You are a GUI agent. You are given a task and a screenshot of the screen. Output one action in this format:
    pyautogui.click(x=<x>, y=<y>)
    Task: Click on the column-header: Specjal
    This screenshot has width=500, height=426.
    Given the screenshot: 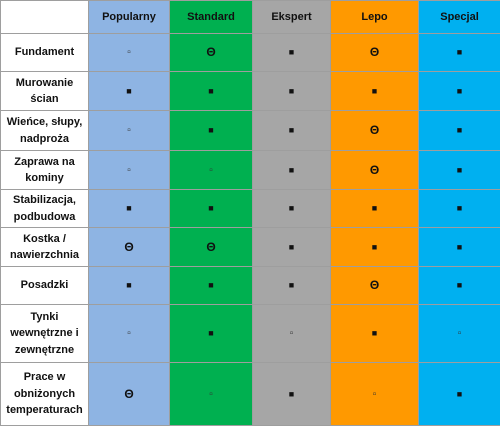 What is the action you would take?
    pyautogui.click(x=459, y=17)
    